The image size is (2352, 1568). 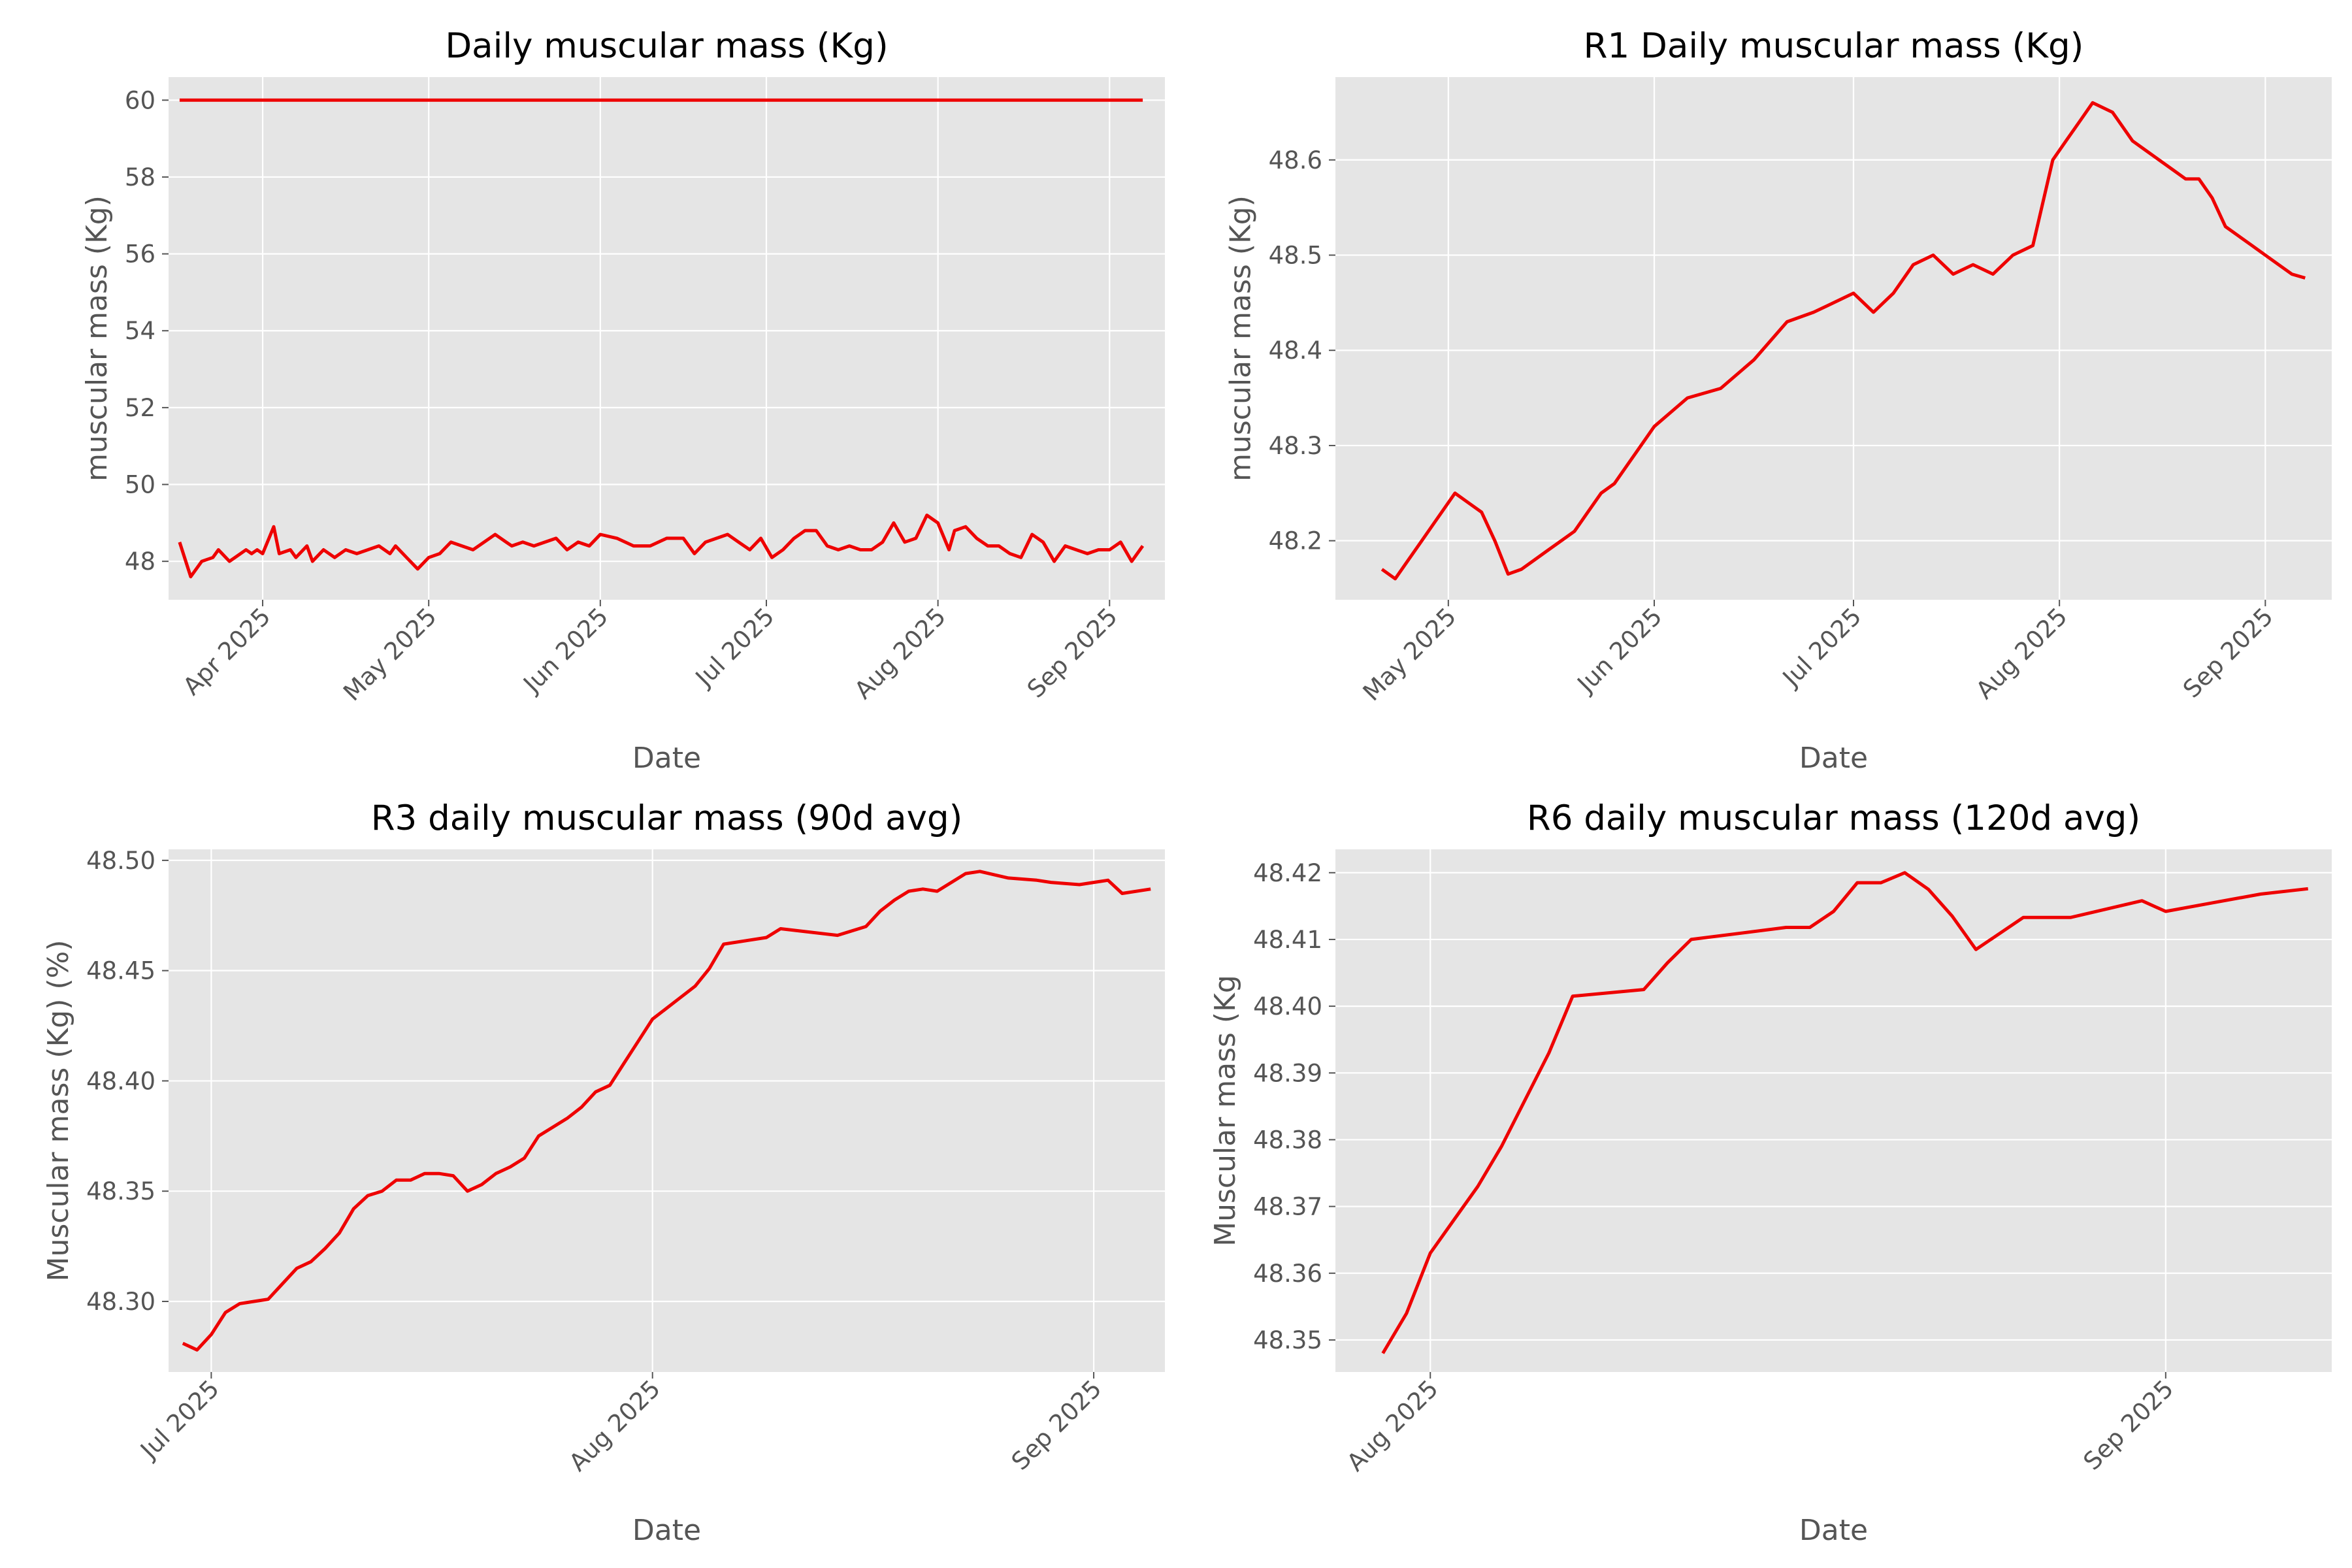 What do you see at coordinates (1295, 446) in the screenshot?
I see `y-tick-label: 48.3` at bounding box center [1295, 446].